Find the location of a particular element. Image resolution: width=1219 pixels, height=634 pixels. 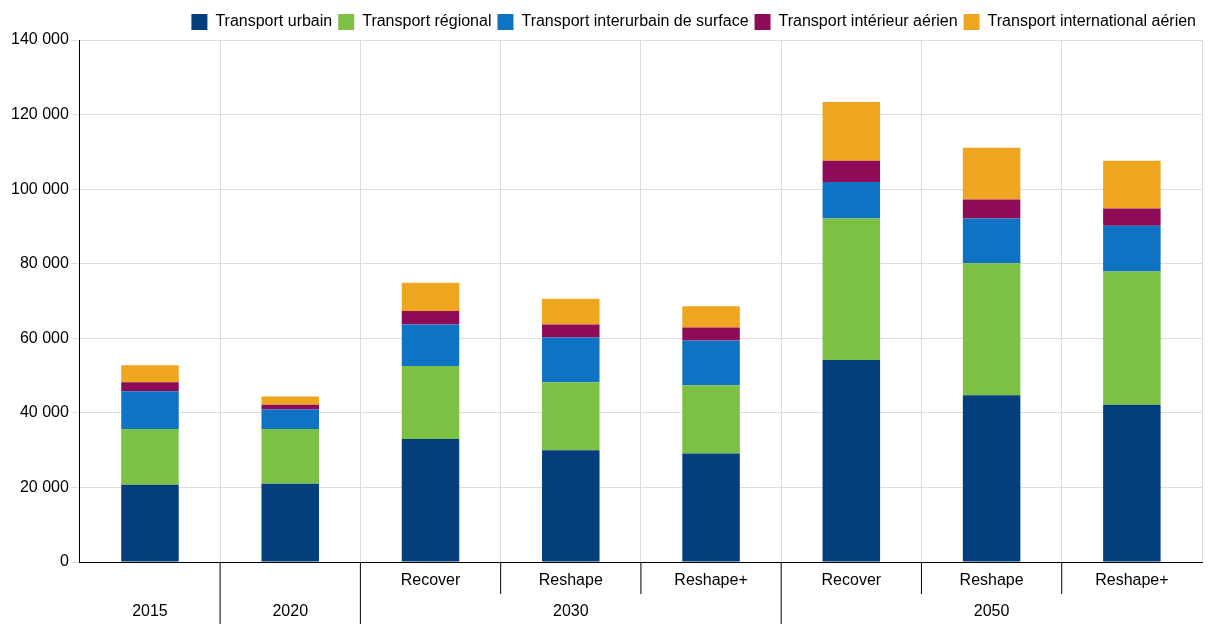

legend-label: Transport interurbain de surface is located at coordinates (635, 21).